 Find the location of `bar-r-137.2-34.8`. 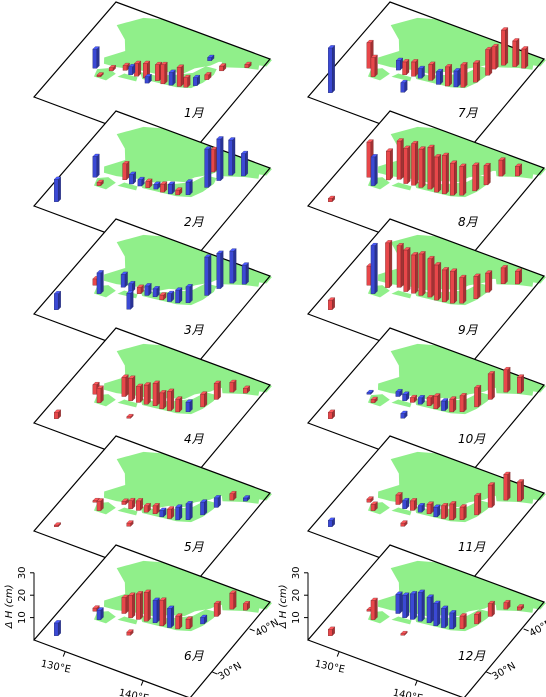

bar-r-137.2-34.8 is located at coordinates (163, 296).